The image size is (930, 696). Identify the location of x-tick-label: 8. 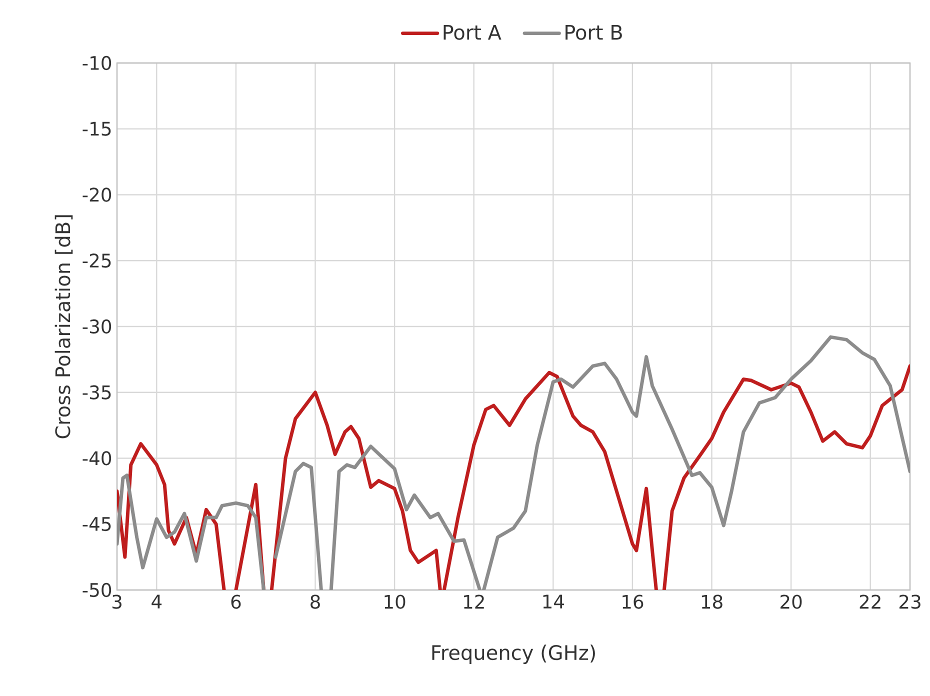
(315, 601).